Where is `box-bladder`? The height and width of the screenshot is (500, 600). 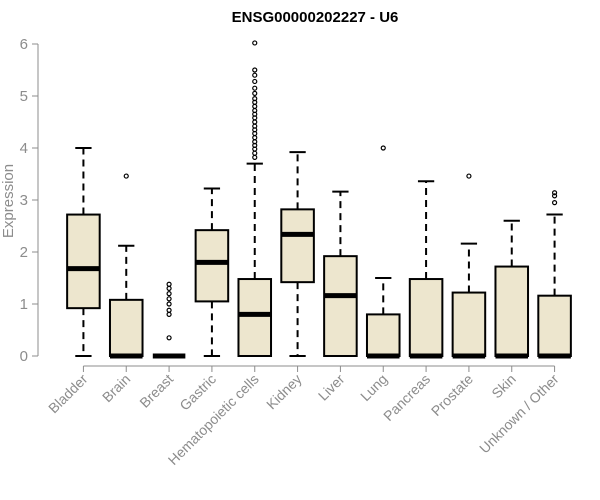
box-bladder is located at coordinates (83, 252).